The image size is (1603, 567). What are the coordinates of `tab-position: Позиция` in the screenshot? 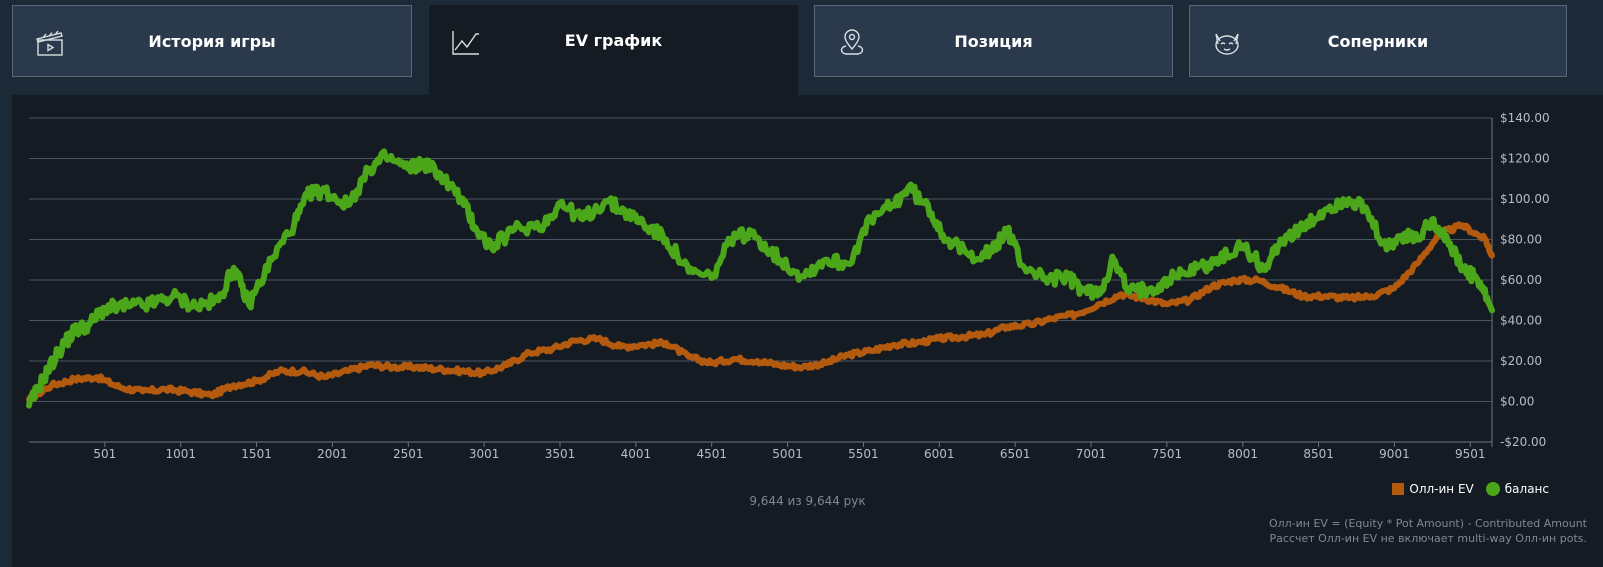 It's located at (993, 41).